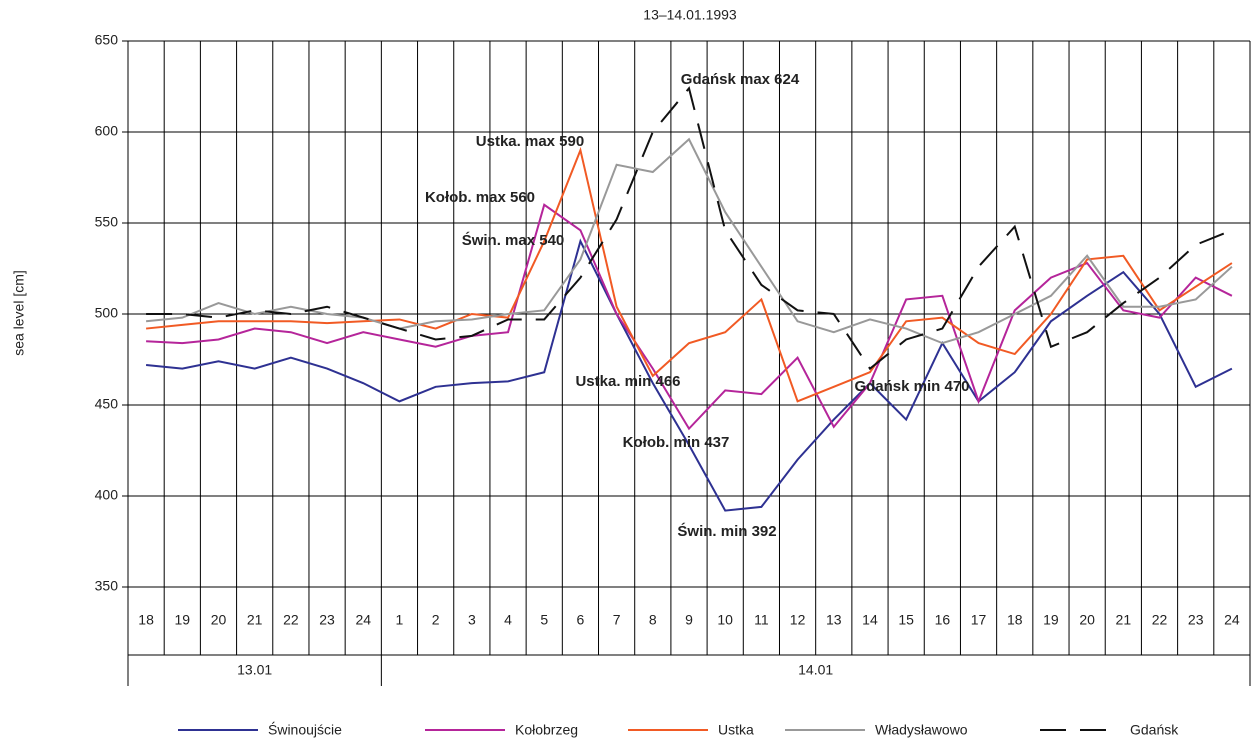 The image size is (1256, 744). What do you see at coordinates (546, 730) in the screenshot?
I see `legend-label: Kołobrzeg` at bounding box center [546, 730].